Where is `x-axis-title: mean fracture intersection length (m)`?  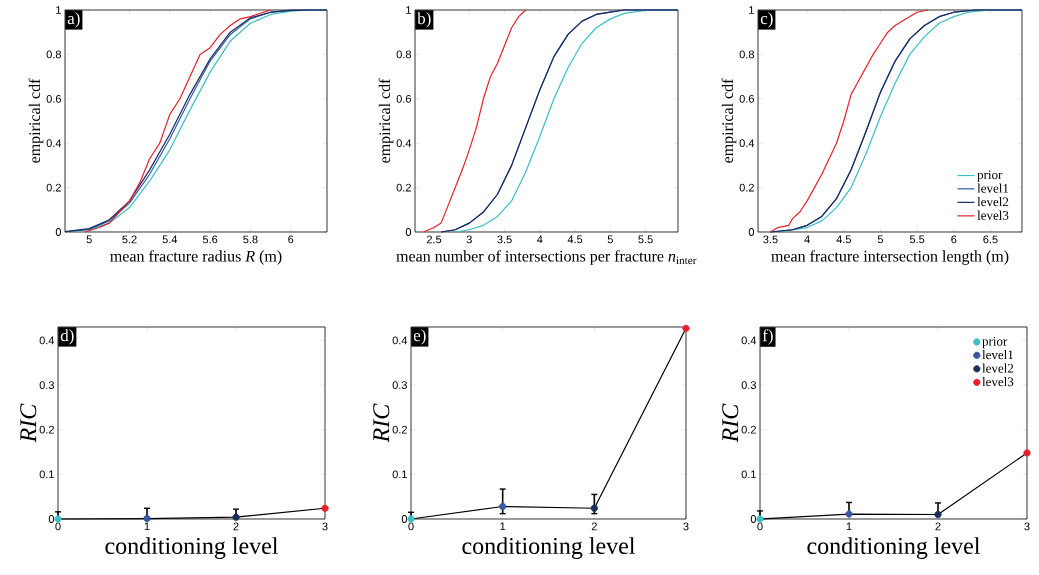
x-axis-title: mean fracture intersection length (m) is located at coordinates (890, 257).